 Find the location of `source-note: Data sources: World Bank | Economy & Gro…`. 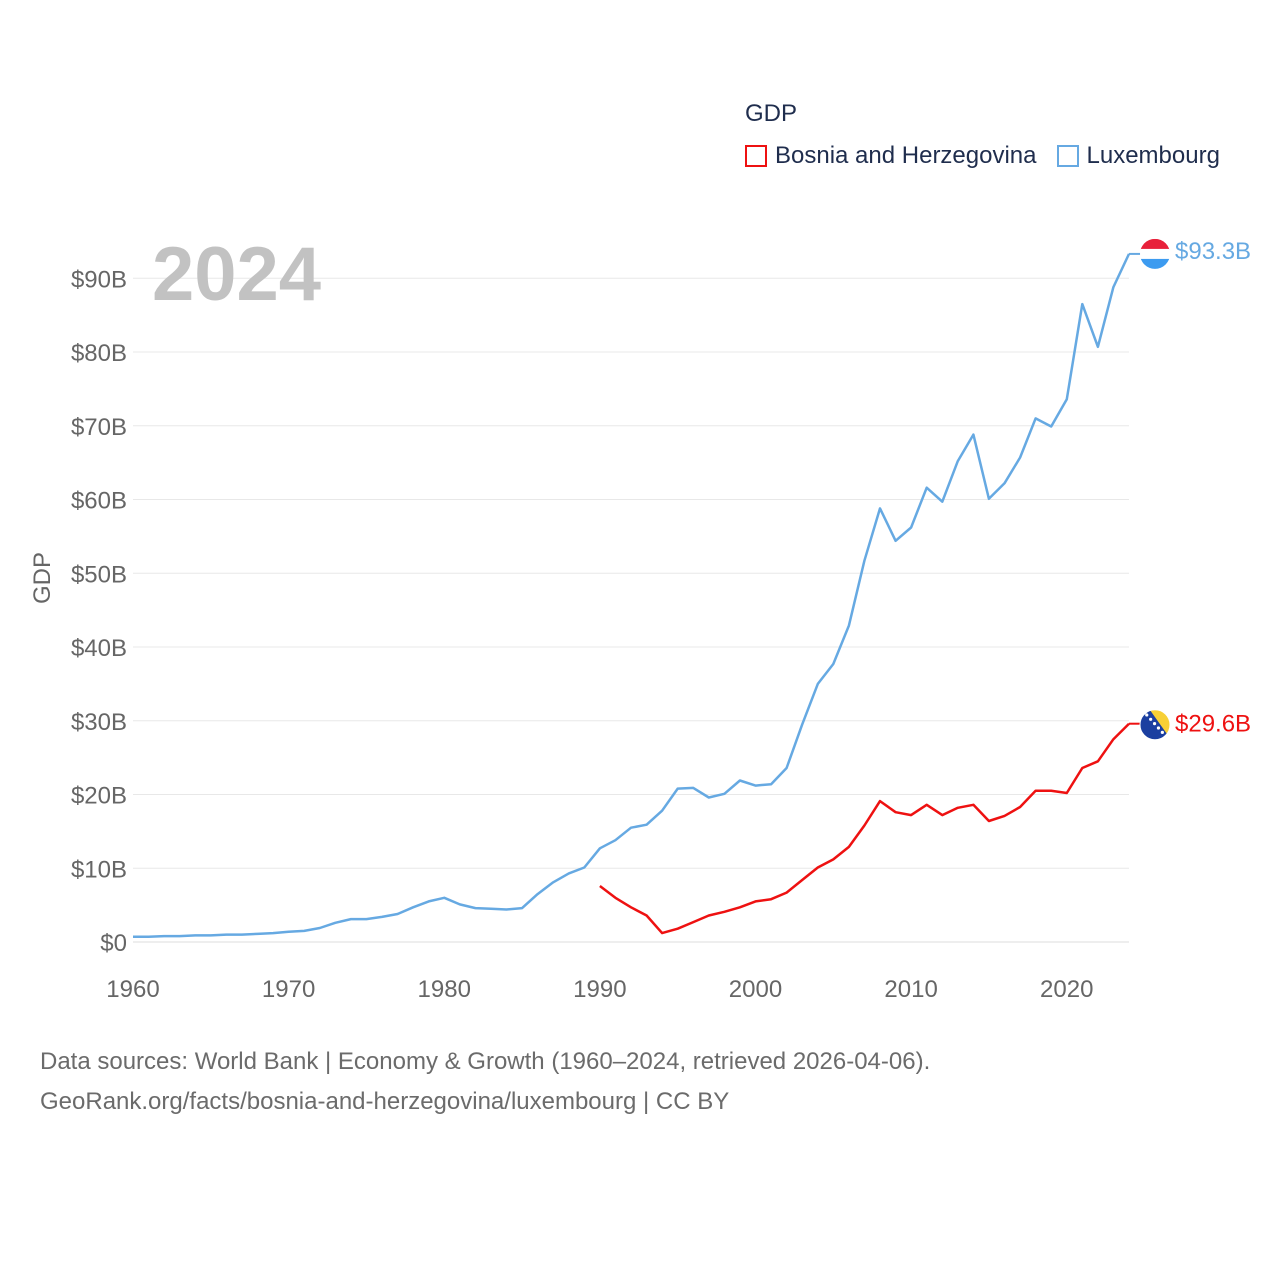

source-note: Data sources: World Bank | Economy & Gro… is located at coordinates (485, 1082).